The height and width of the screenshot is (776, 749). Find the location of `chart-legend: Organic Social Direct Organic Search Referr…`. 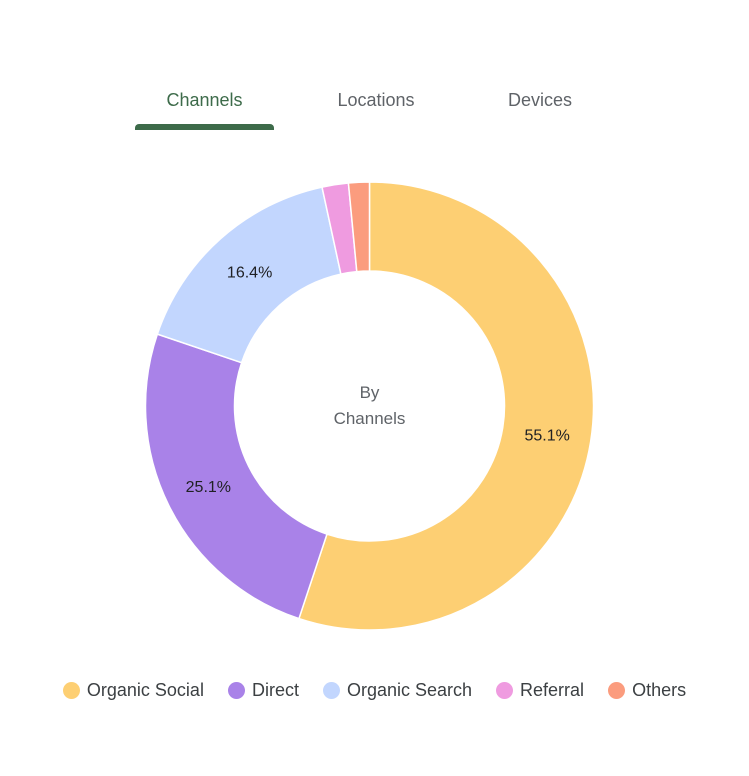

chart-legend: Organic Social Direct Organic Search Referr… is located at coordinates (374, 690).